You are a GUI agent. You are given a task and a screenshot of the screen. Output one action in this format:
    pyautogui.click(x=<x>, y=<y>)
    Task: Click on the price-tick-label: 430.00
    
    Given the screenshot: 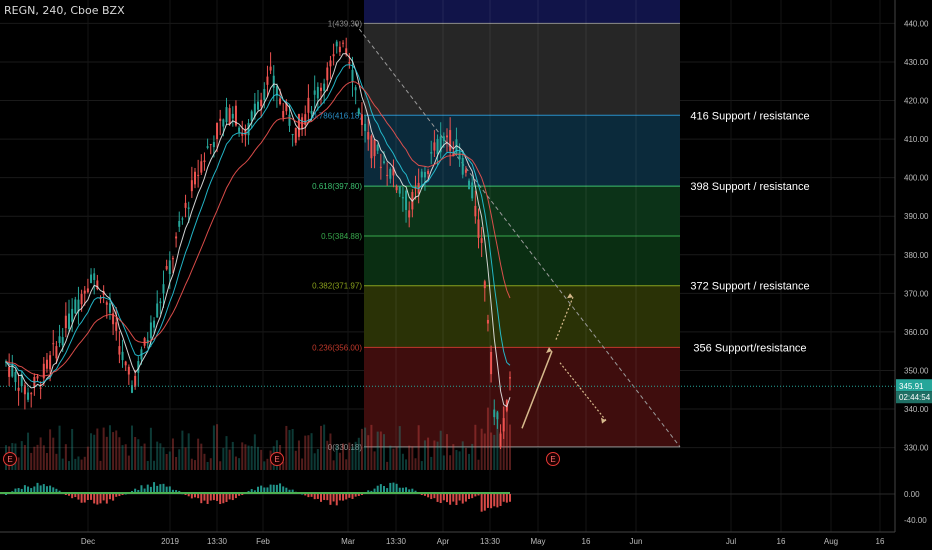 What is the action you would take?
    pyautogui.click(x=916, y=62)
    